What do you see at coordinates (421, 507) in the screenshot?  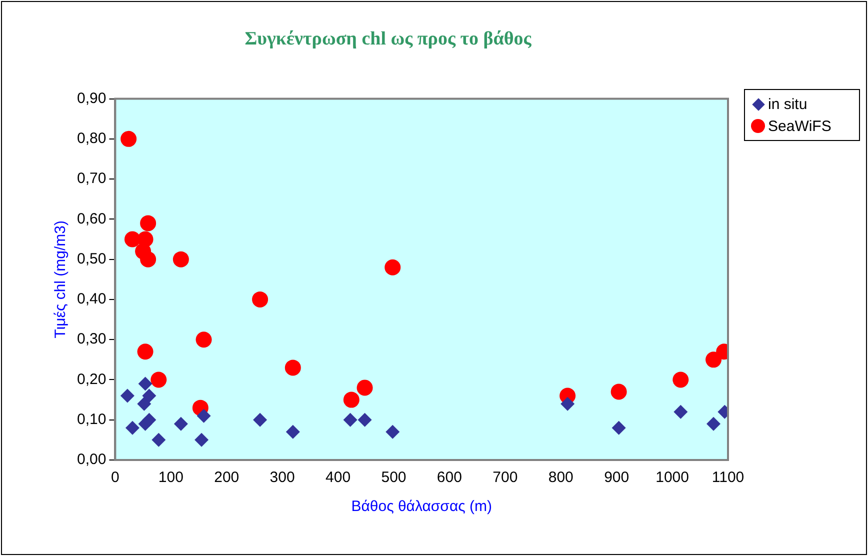 I see `x-axis-title: Βάθος θάλασσας (m)` at bounding box center [421, 507].